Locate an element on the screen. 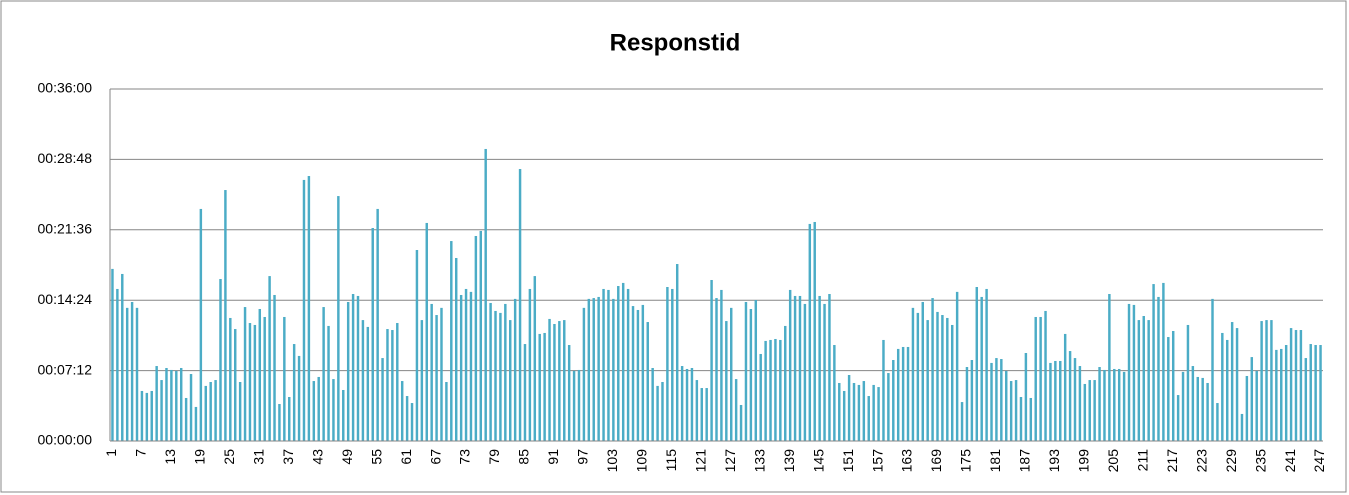 Image resolution: width=1349 pixels, height=495 pixels. x-tick-label: 163 is located at coordinates (907, 461).